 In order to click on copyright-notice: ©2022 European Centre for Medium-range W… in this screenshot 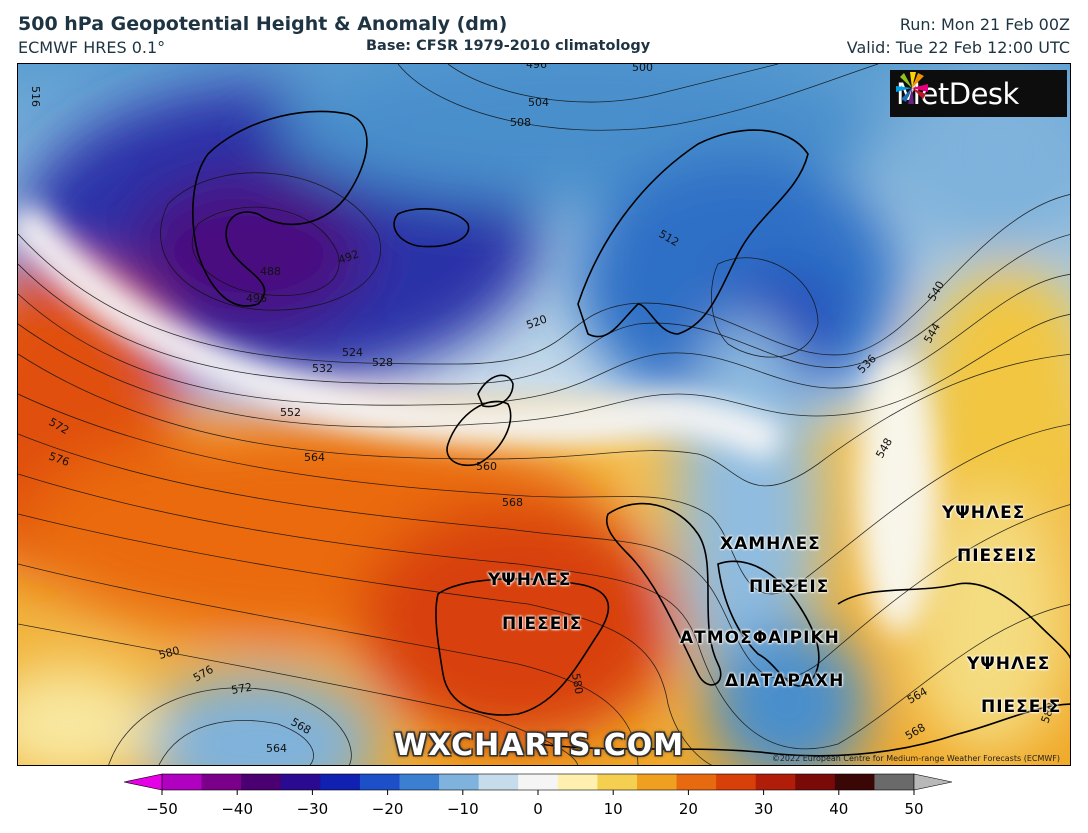, I will do `click(915, 758)`.